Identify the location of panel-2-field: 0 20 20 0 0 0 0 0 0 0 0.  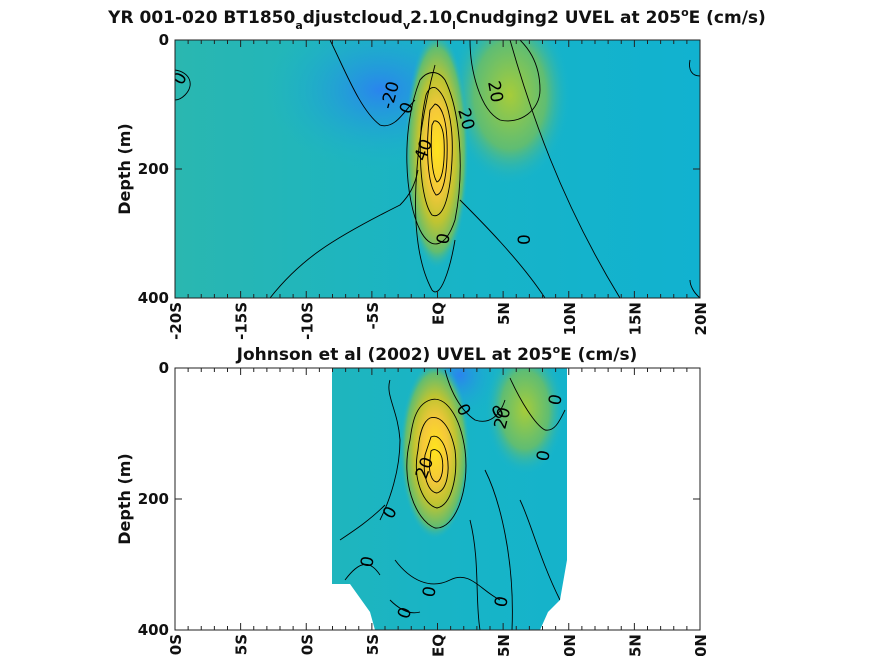
(449, 499).